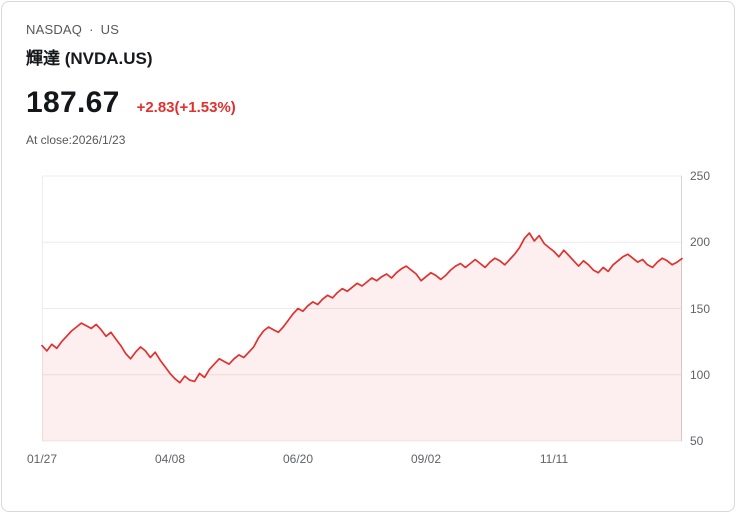 The height and width of the screenshot is (513, 736). What do you see at coordinates (426, 459) in the screenshot?
I see `x-tick-label: 09/02` at bounding box center [426, 459].